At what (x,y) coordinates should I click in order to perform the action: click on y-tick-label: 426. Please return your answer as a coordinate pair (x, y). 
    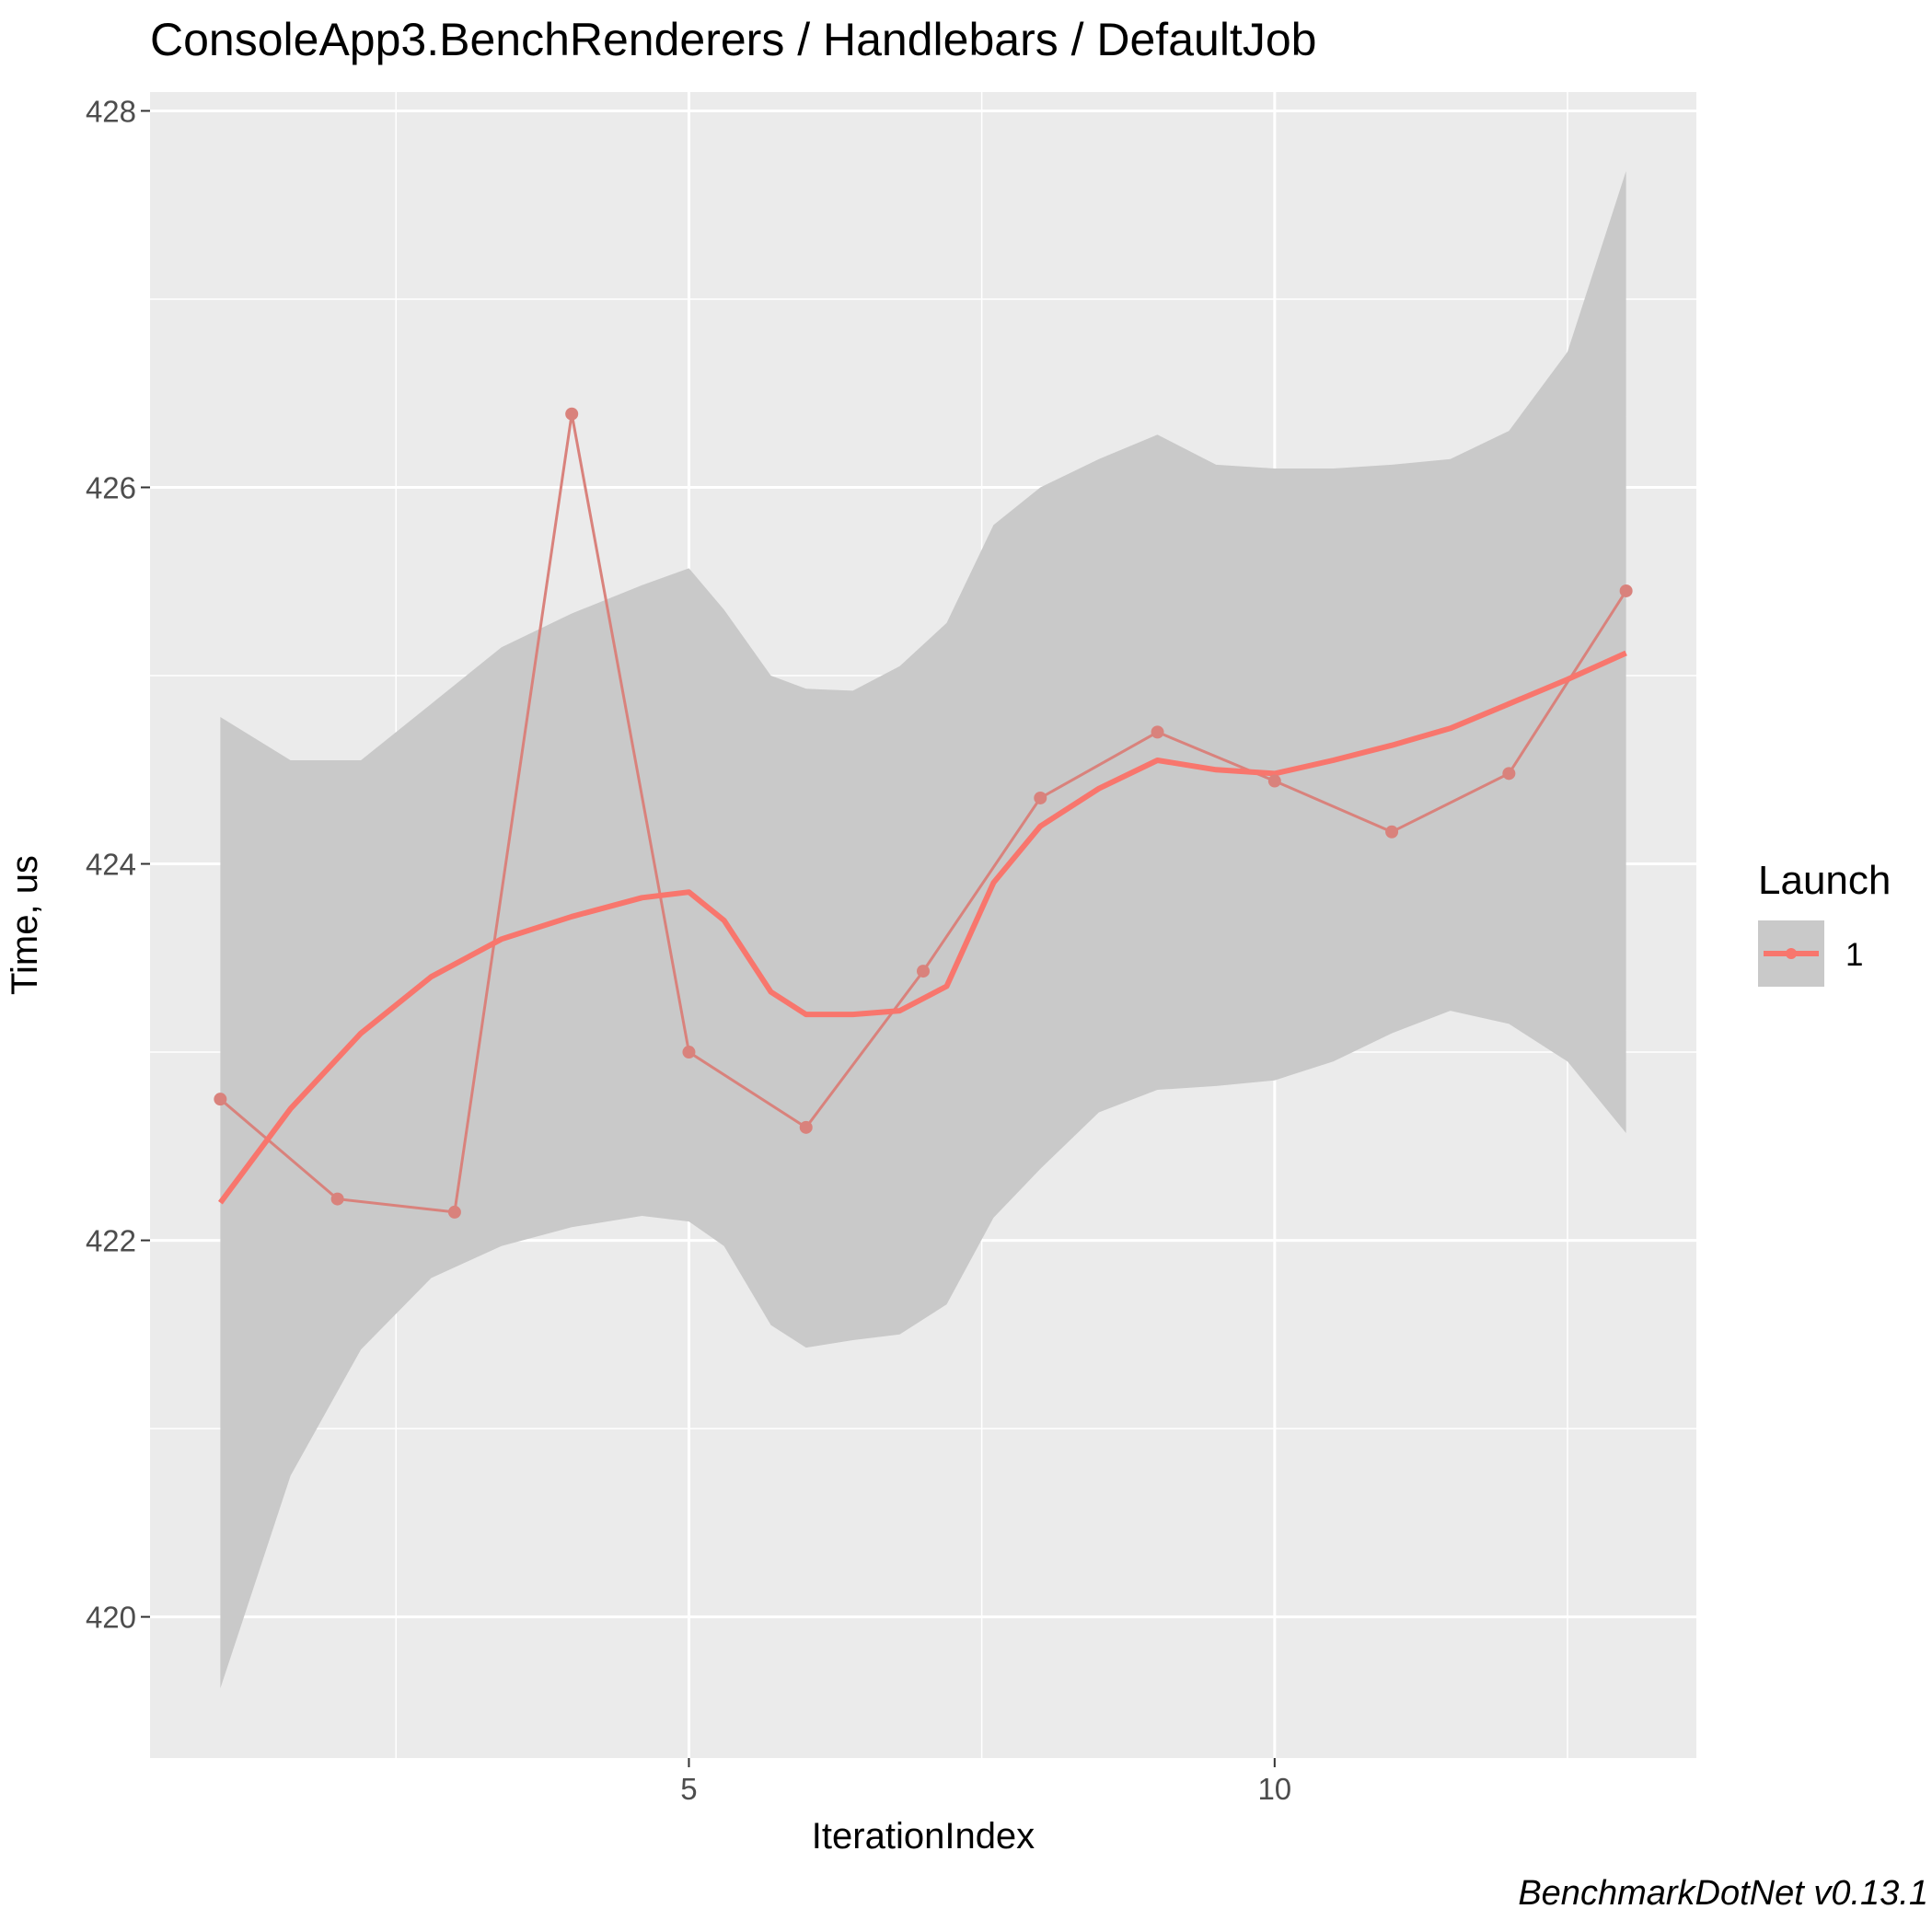
    Looking at the image, I should click on (111, 487).